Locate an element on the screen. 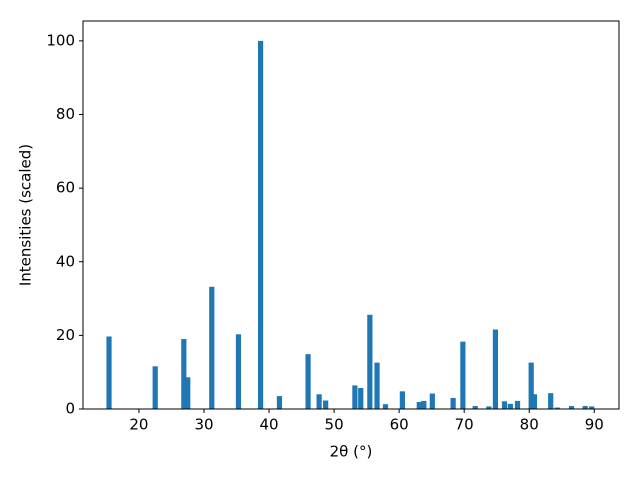 The image size is (640, 480). x-tick-label: 60 is located at coordinates (399, 425).